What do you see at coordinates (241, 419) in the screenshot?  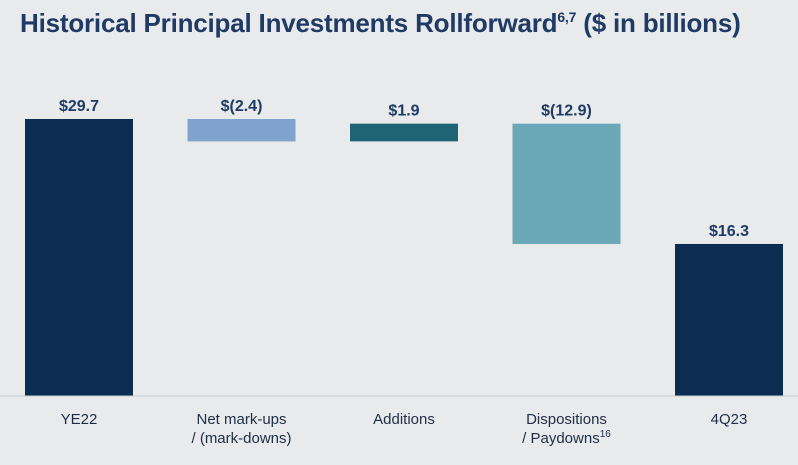 I see `category-label-line: Net mark-ups` at bounding box center [241, 419].